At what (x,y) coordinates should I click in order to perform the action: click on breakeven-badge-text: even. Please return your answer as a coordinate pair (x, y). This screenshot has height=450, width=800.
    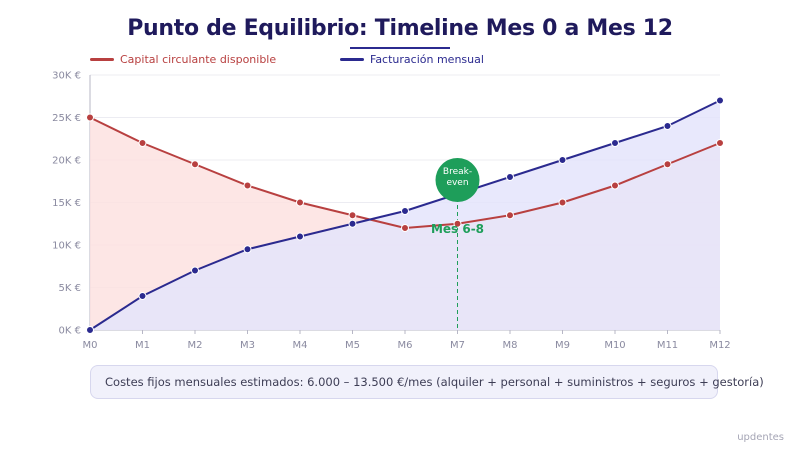
    Looking at the image, I should click on (457, 183).